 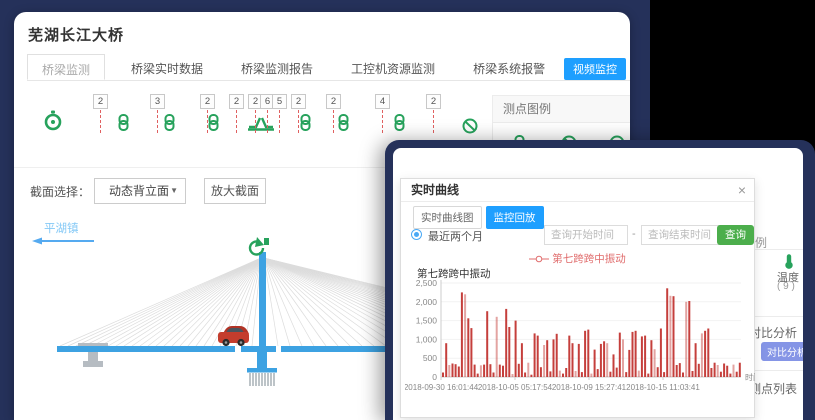 What do you see at coordinates (435, 190) in the screenshot?
I see `dialog-title: 实时曲线` at bounding box center [435, 190].